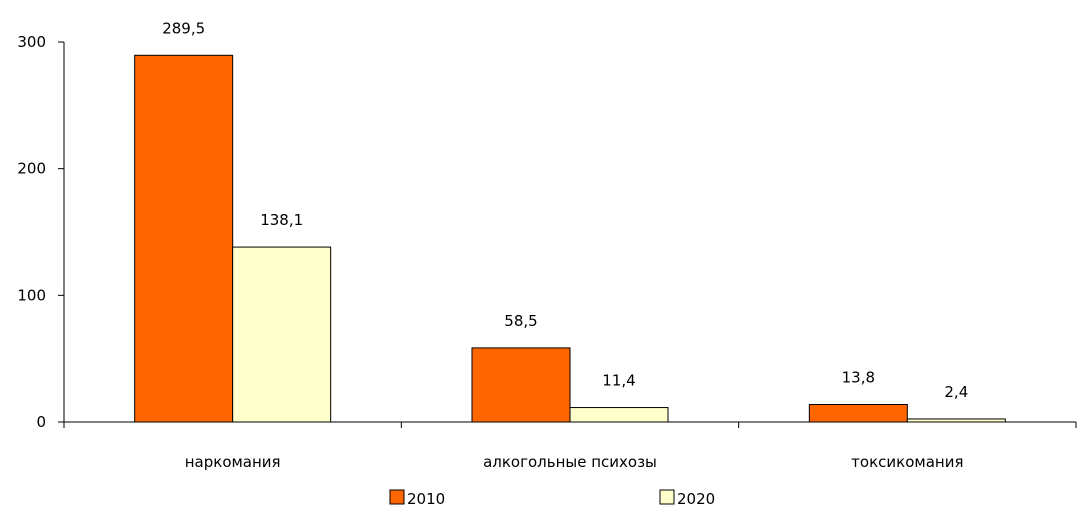 The height and width of the screenshot is (516, 1090). What do you see at coordinates (667, 497) in the screenshot?
I see `legend-swatch-2020` at bounding box center [667, 497].